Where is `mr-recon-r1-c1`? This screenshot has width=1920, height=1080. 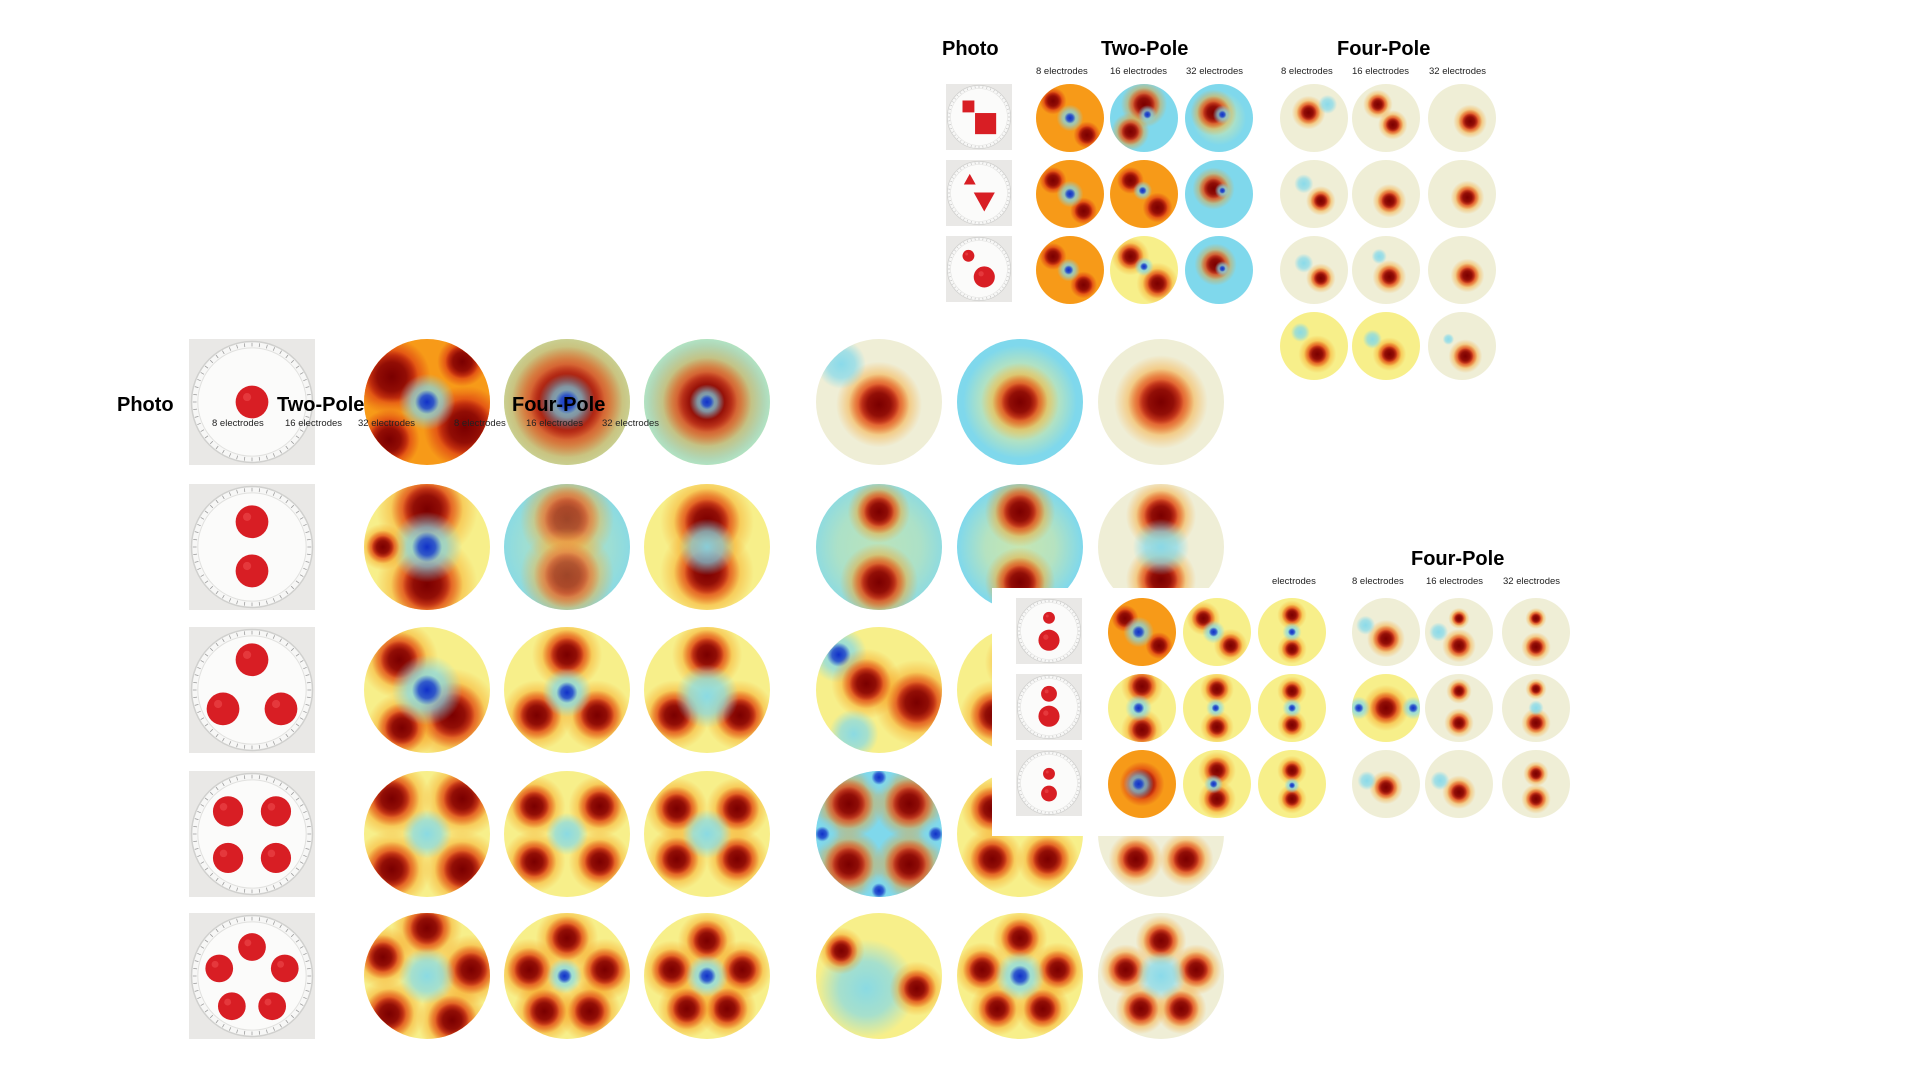
mr-recon-r1-c1 is located at coordinates (1142, 632).